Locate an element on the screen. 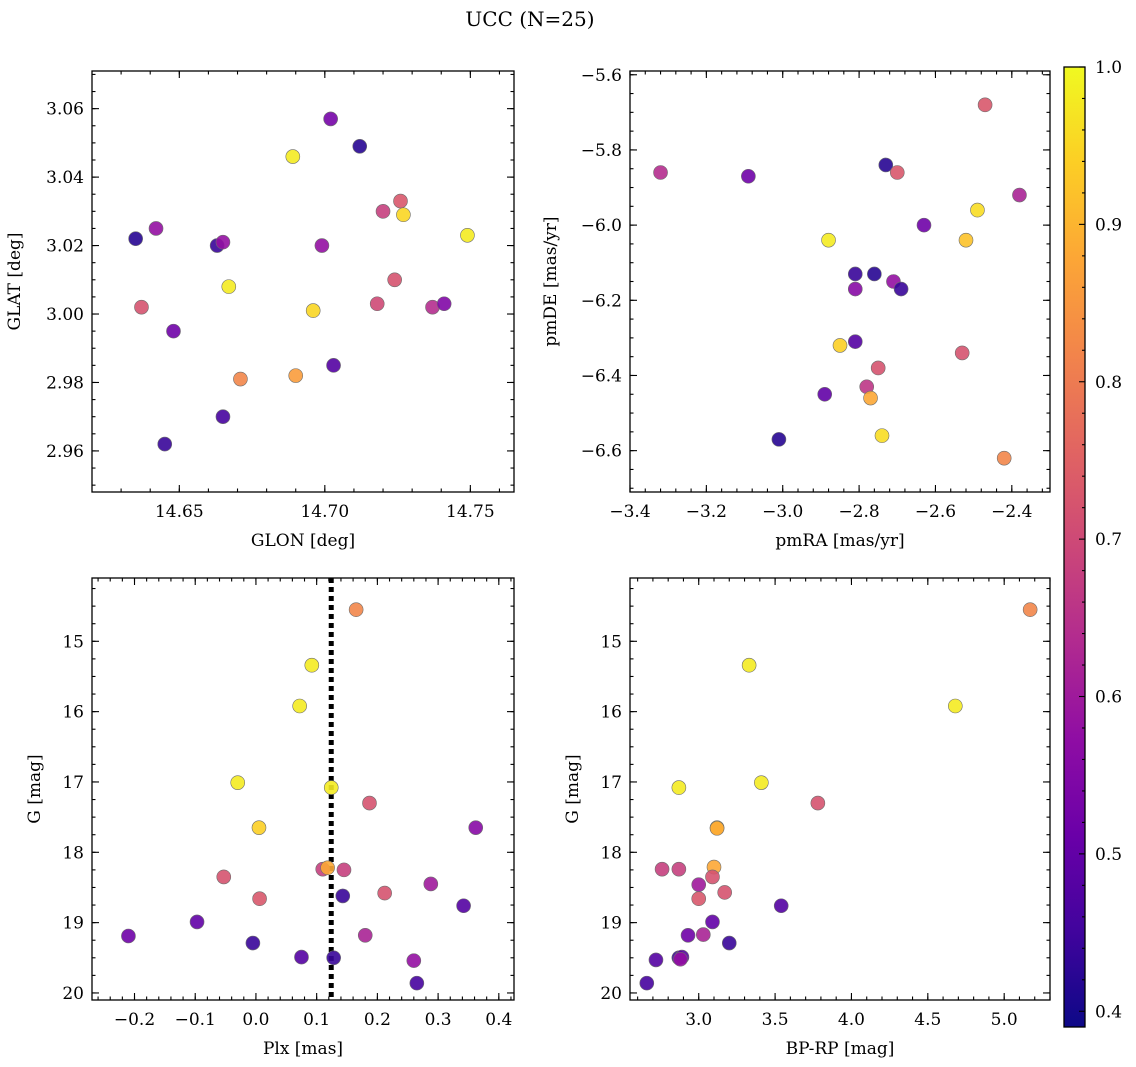 Image resolution: width=1136 pixels, height=1067 pixels. y-tick-label: 3.02 is located at coordinates (65, 247).